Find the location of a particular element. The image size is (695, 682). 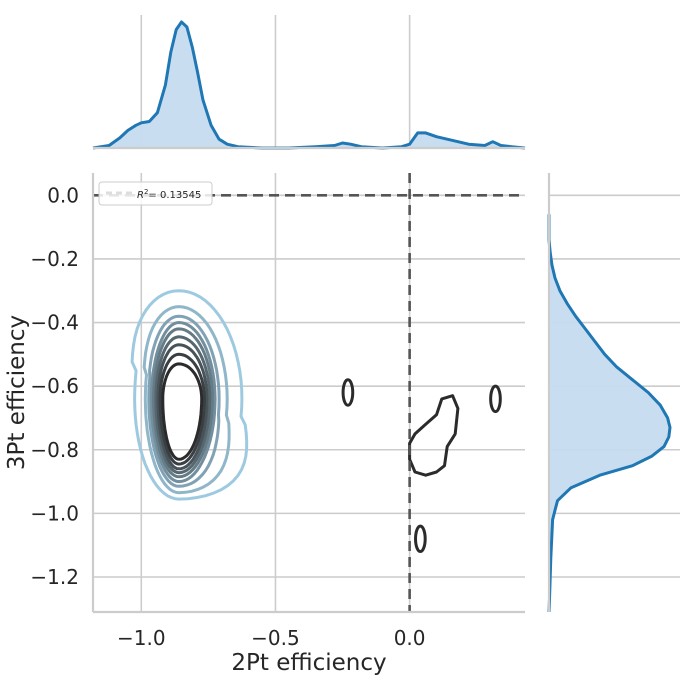

legend-box is located at coordinates (155, 193).